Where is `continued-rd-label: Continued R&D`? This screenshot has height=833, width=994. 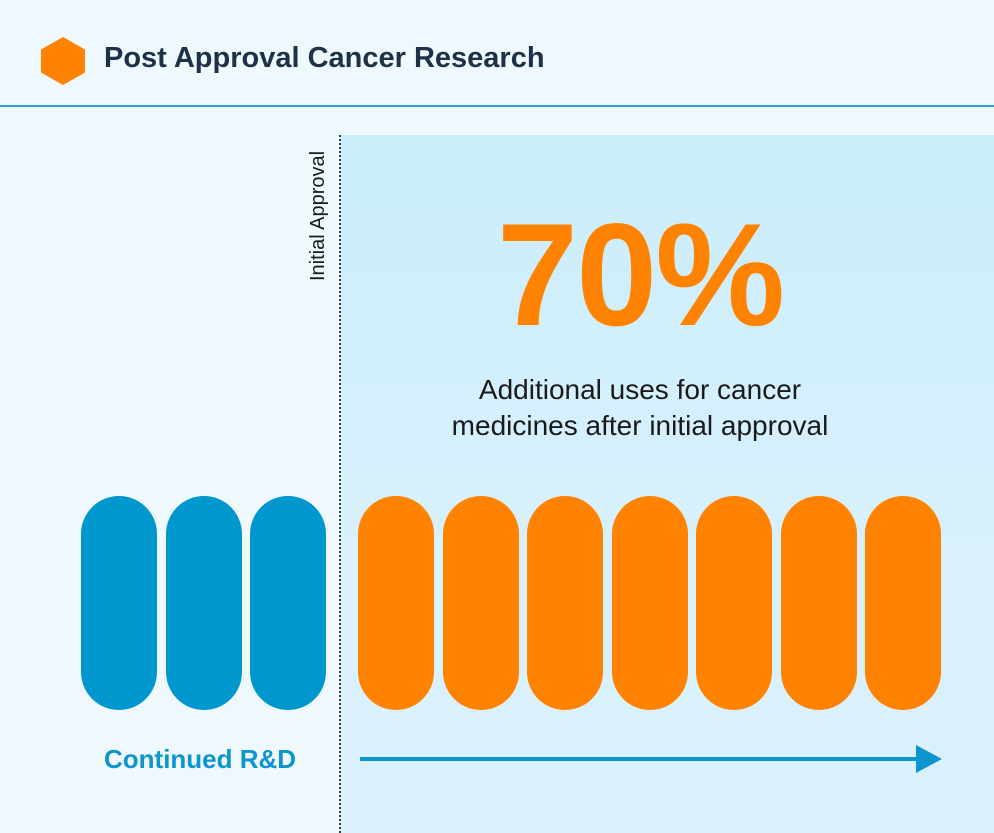 continued-rd-label: Continued R&D is located at coordinates (200, 759).